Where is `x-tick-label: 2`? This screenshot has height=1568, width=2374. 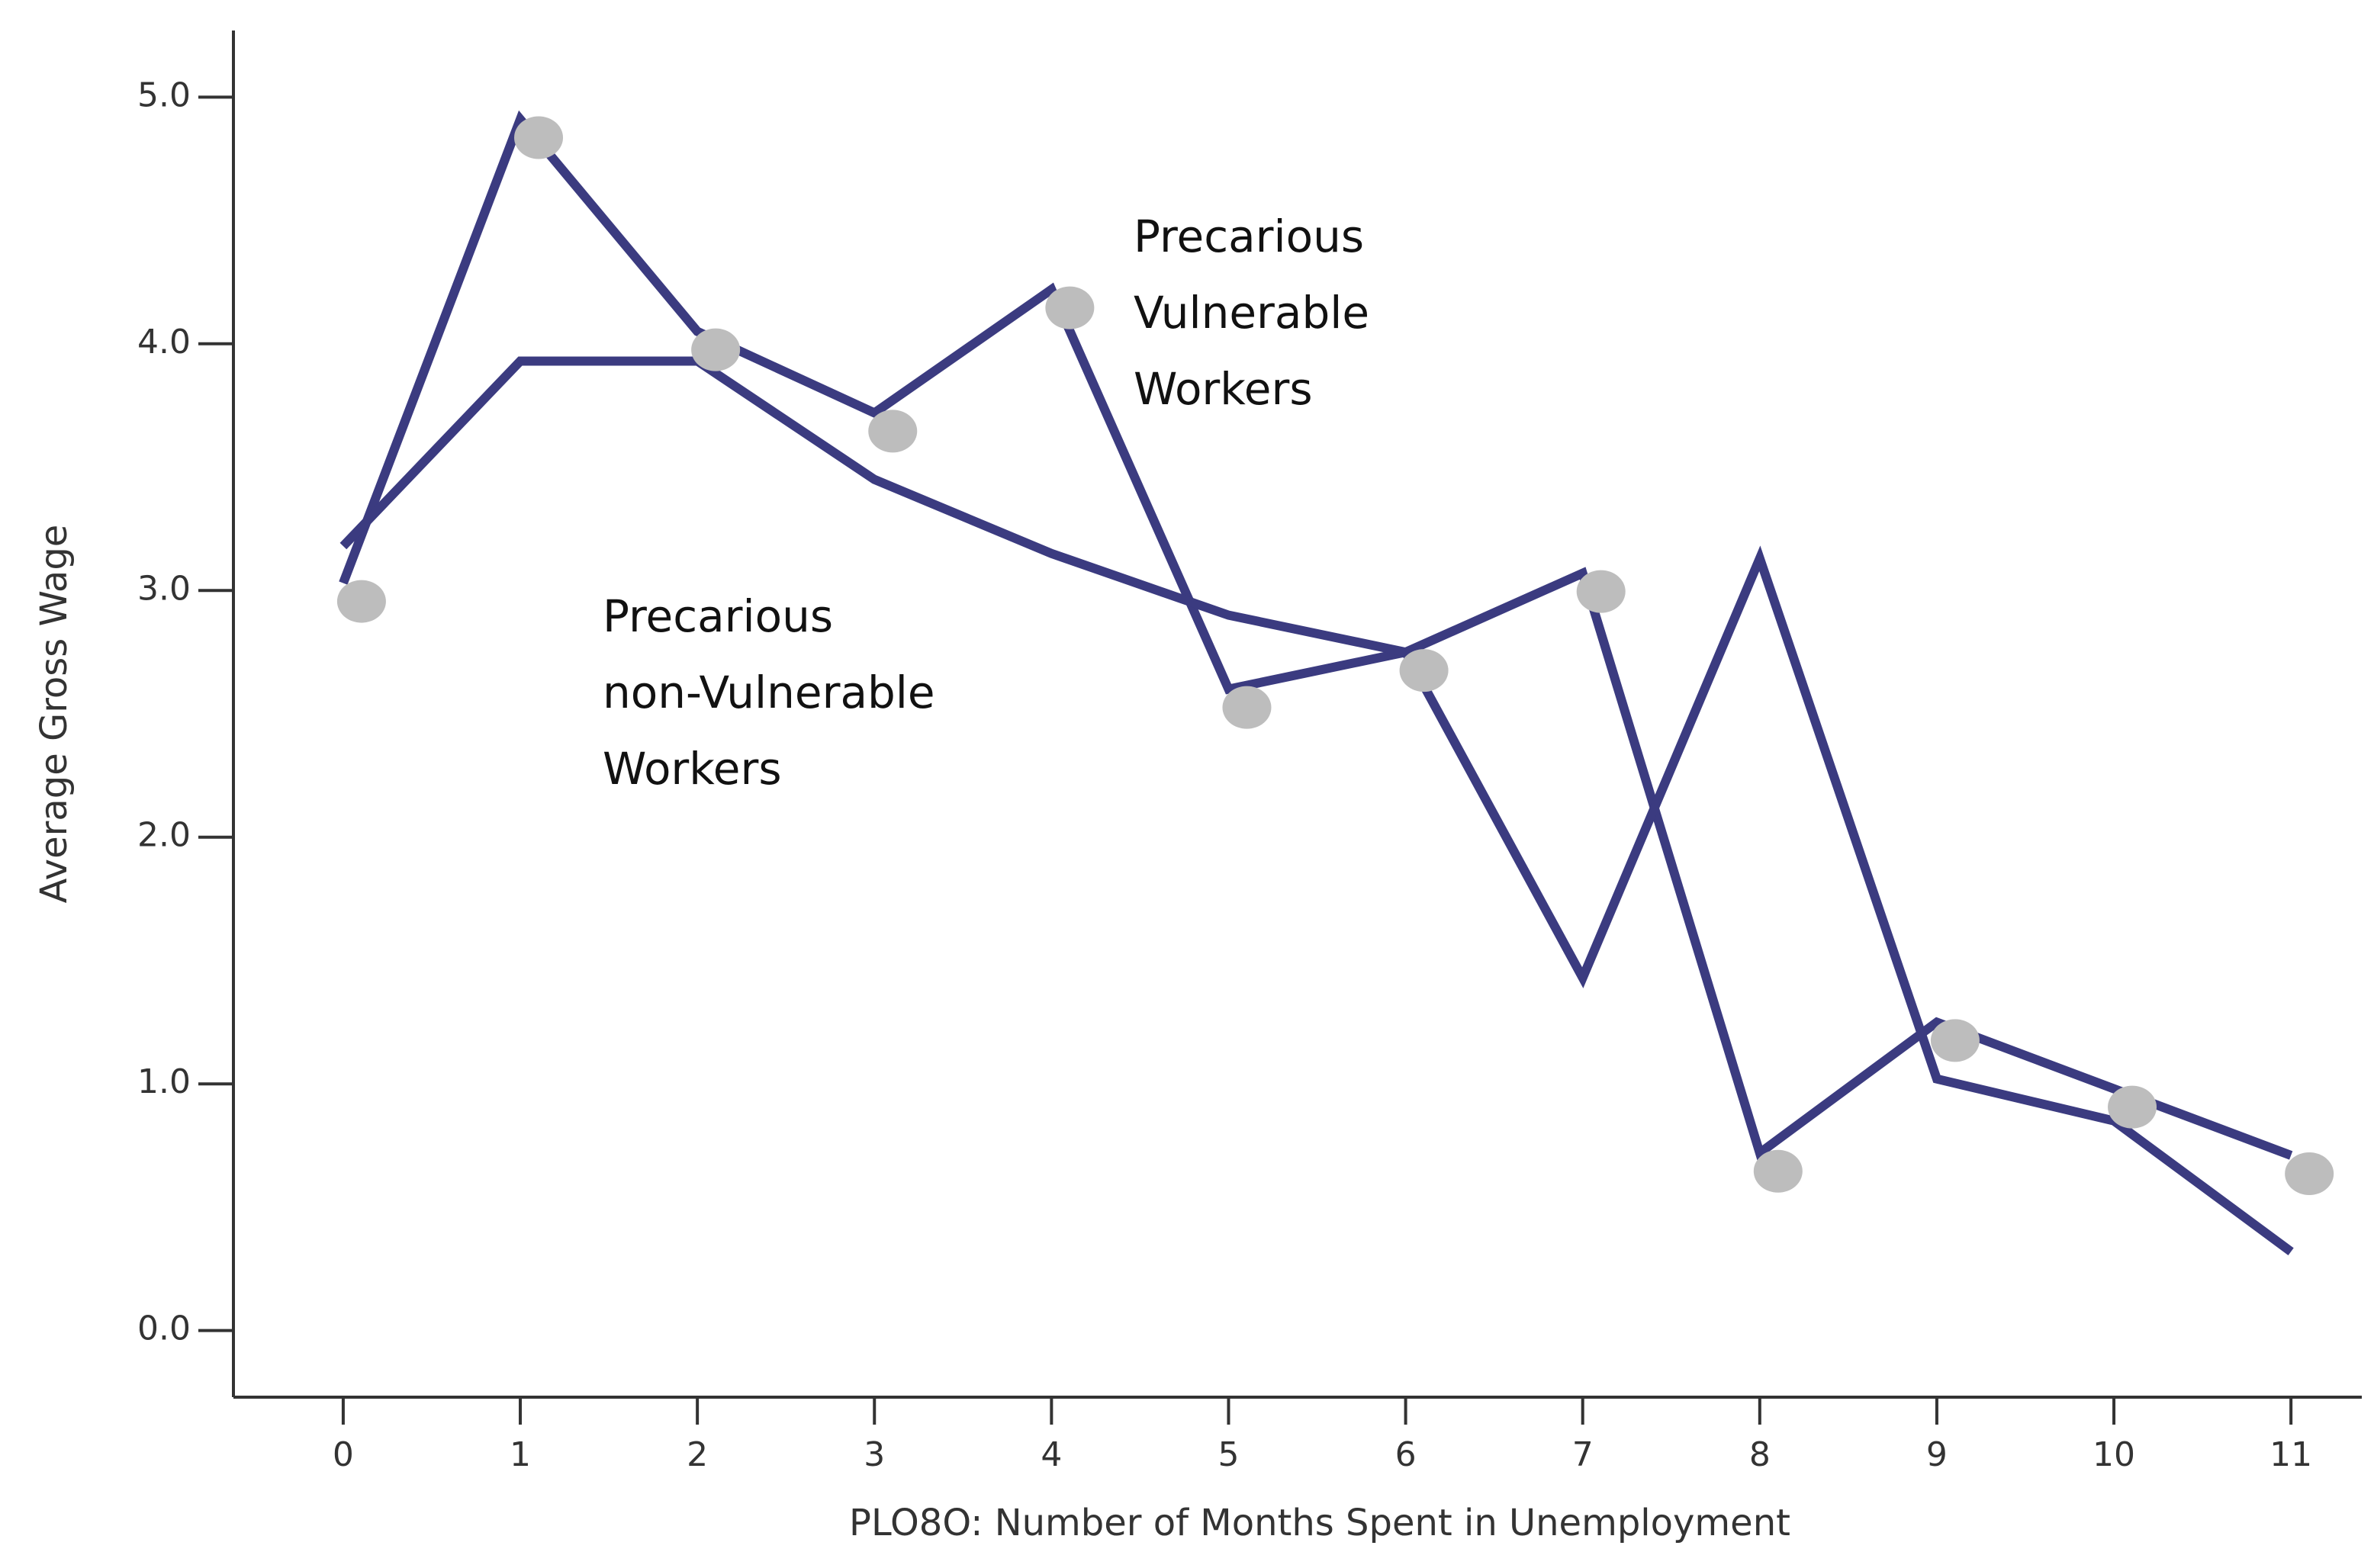 x-tick-label: 2 is located at coordinates (697, 1454).